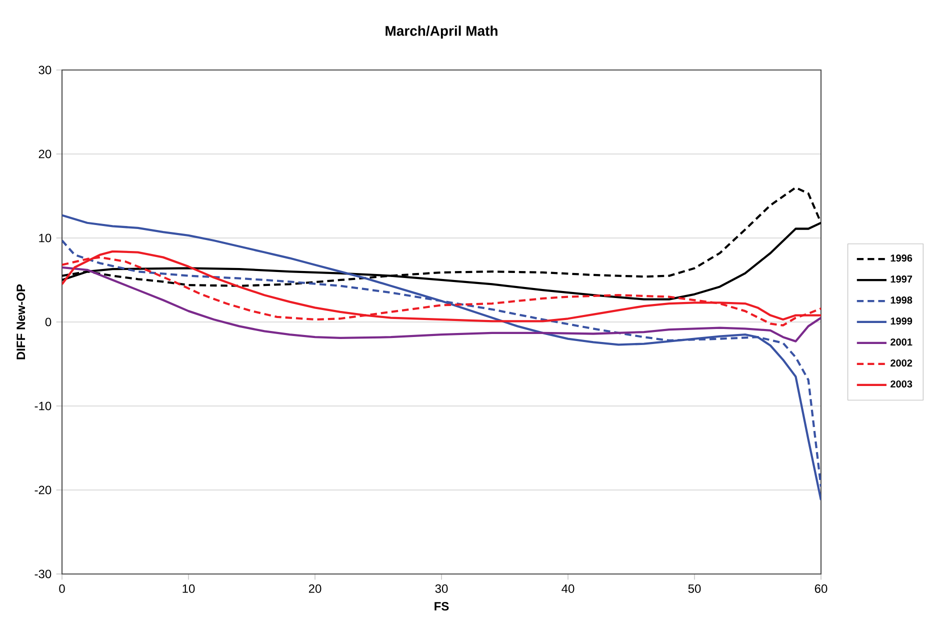 This screenshot has height=630, width=942. Describe the element at coordinates (901, 321) in the screenshot. I see `legend-label: 1999` at that location.